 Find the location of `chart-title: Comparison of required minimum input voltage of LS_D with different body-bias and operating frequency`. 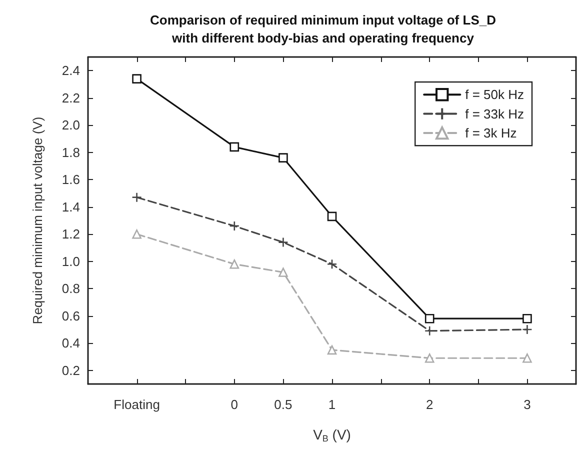

chart-title: Comparison of required minimum input voltage of LS_D with different body-bias and operating frequency is located at coordinates (323, 29).